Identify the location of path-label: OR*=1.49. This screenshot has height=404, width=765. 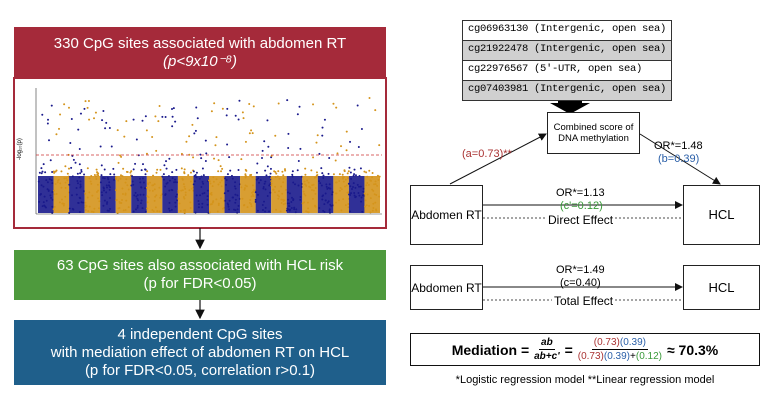
(580, 270).